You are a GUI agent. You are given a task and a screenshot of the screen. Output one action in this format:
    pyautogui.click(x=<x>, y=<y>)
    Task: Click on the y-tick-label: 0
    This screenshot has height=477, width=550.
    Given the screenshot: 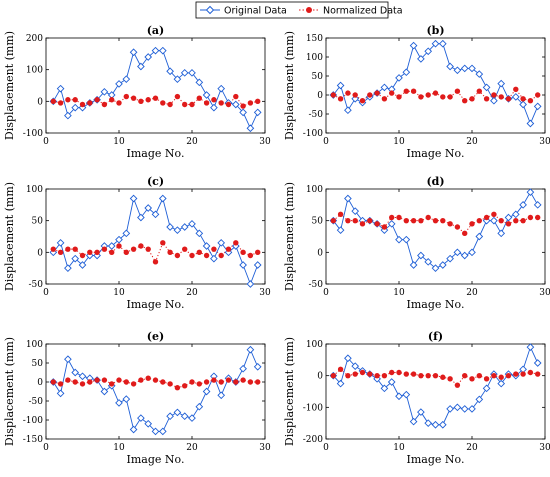 What is the action you would take?
    pyautogui.click(x=320, y=96)
    